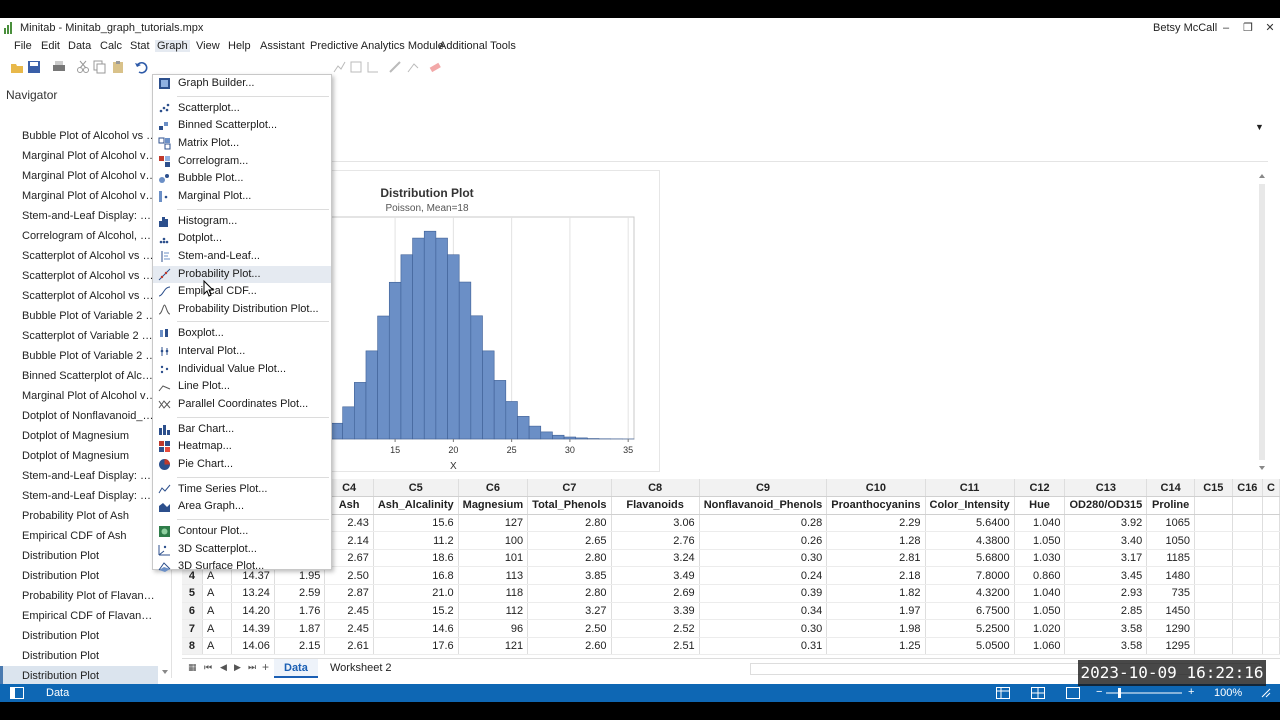 This screenshot has width=1280, height=720. Describe the element at coordinates (970, 558) in the screenshot. I see `data-cell: 5.6800` at that location.